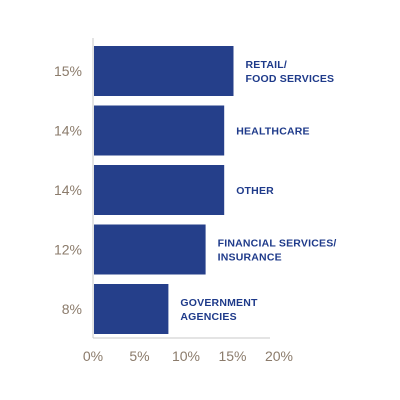  I want to click on value-labels-layer: 15% 14% 14% 12% 8%, so click(68, 190).